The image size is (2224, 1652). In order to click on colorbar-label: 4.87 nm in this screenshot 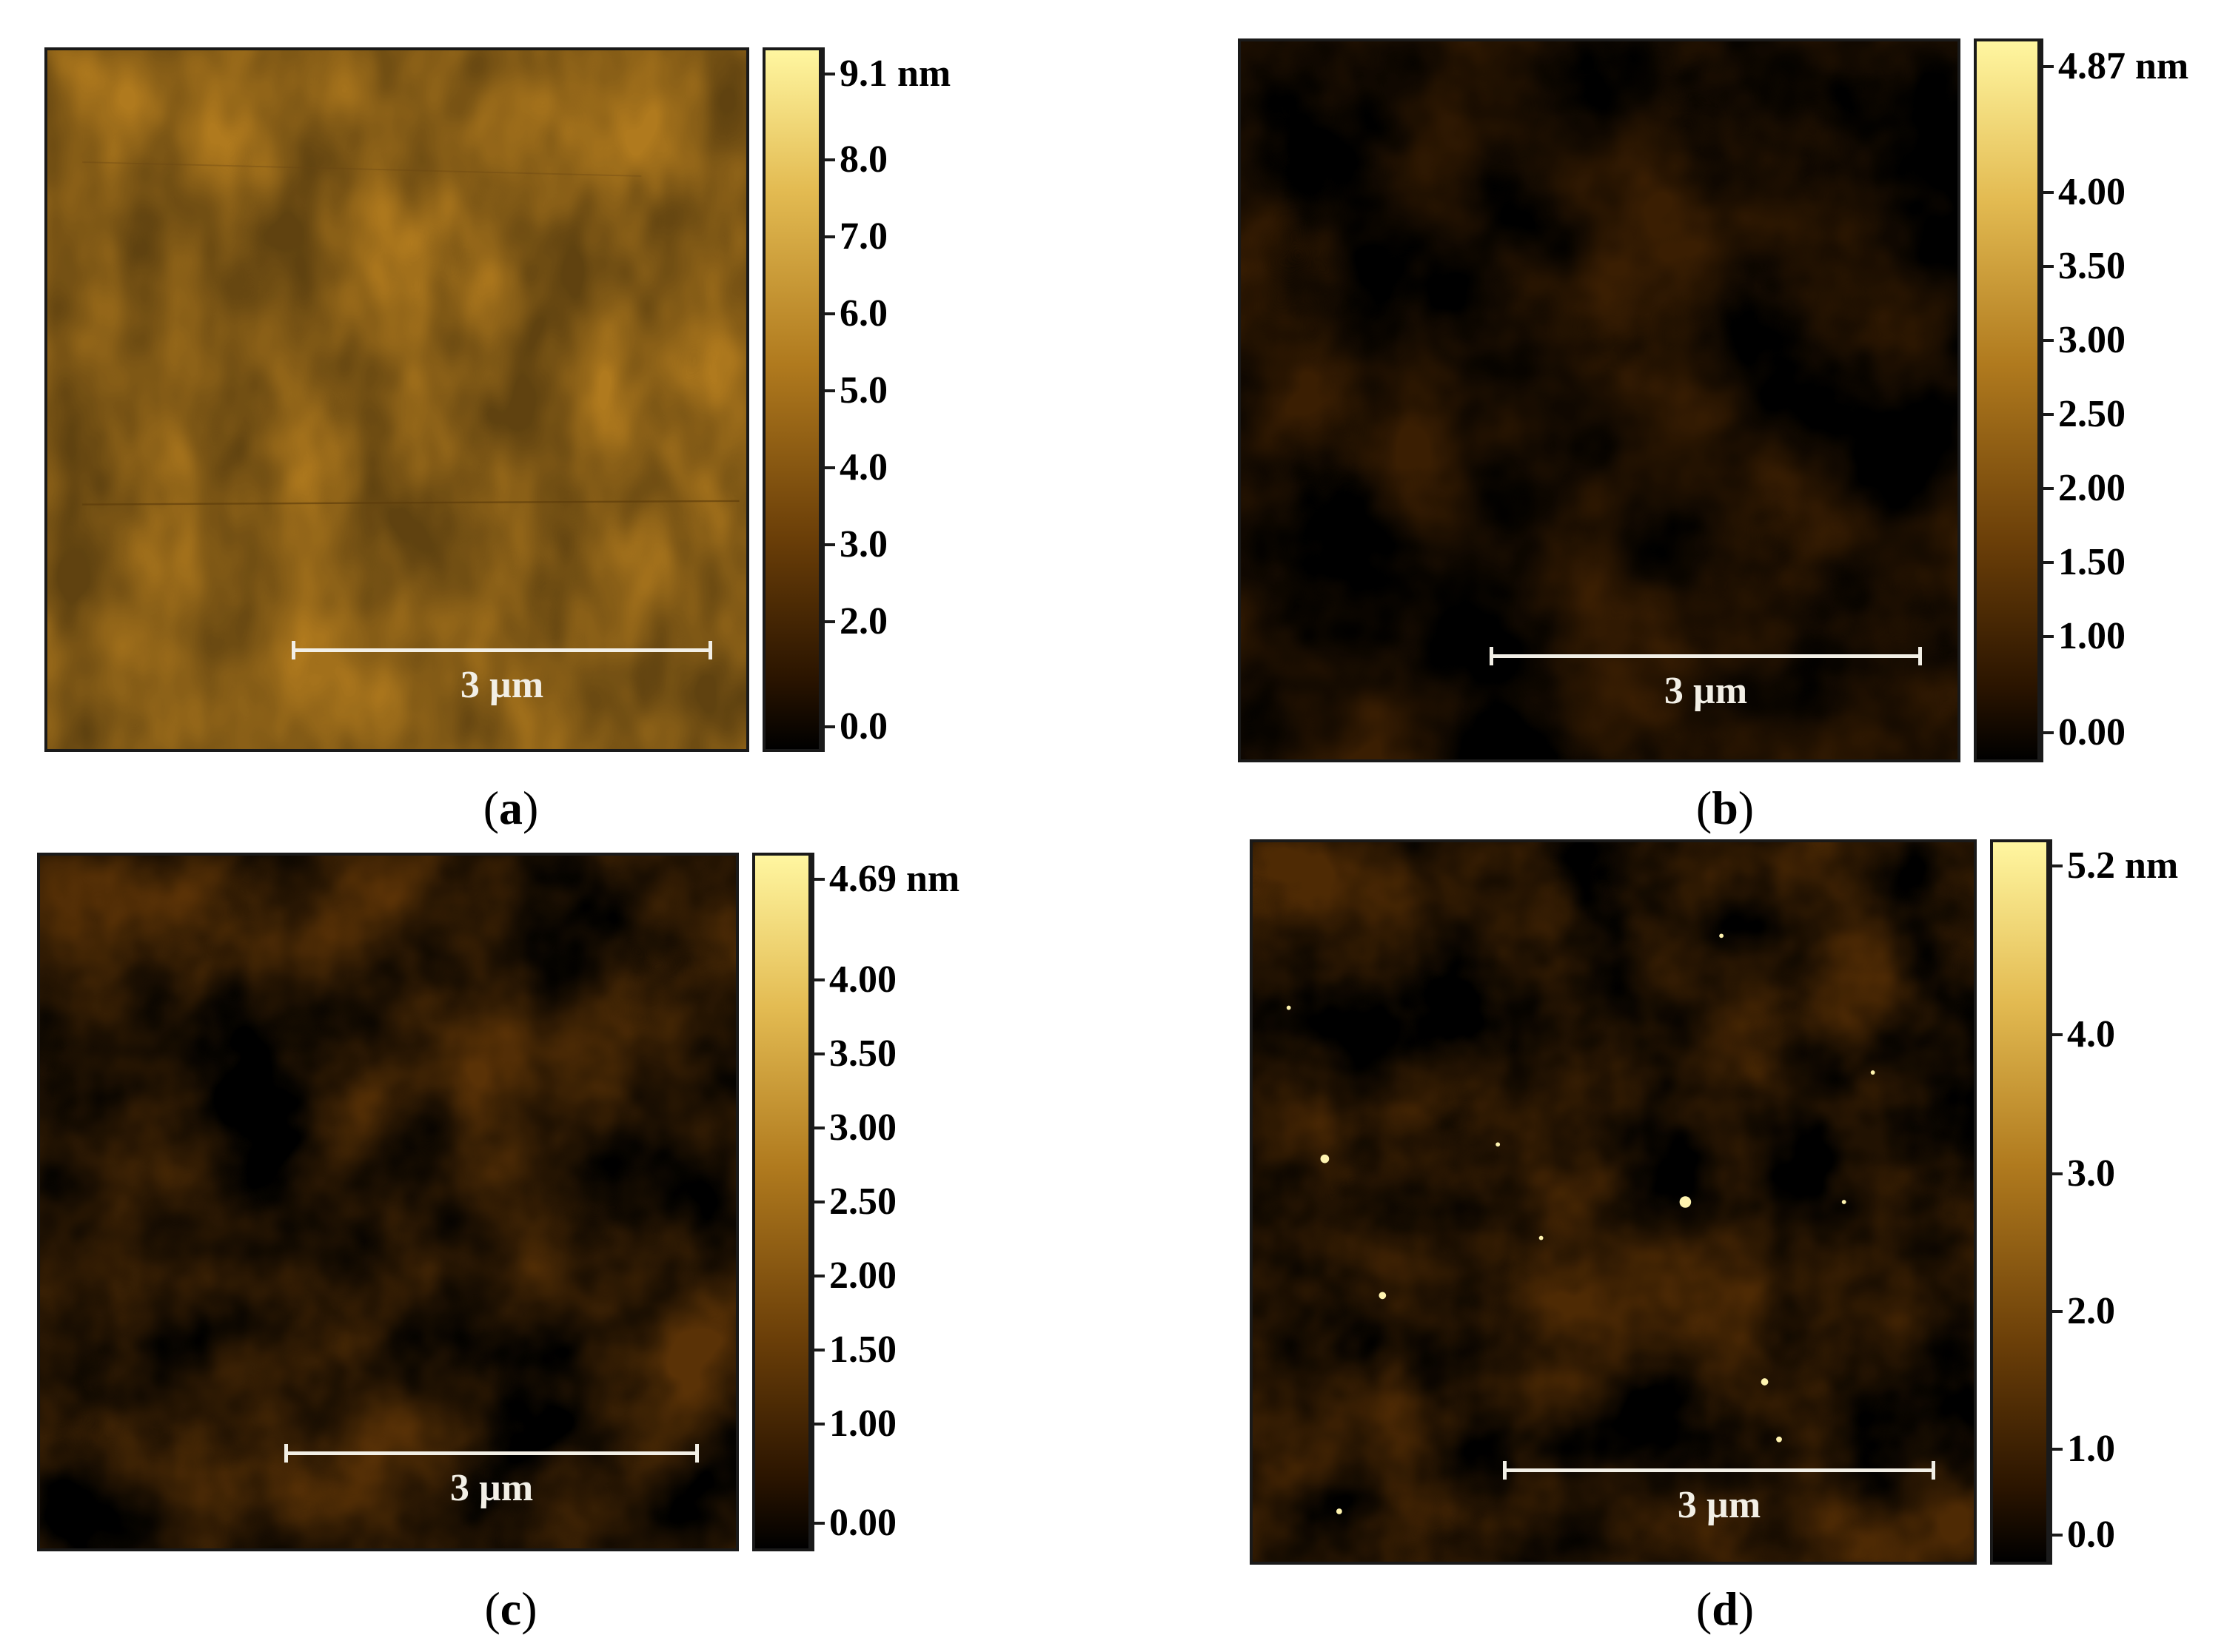, I will do `click(2123, 66)`.